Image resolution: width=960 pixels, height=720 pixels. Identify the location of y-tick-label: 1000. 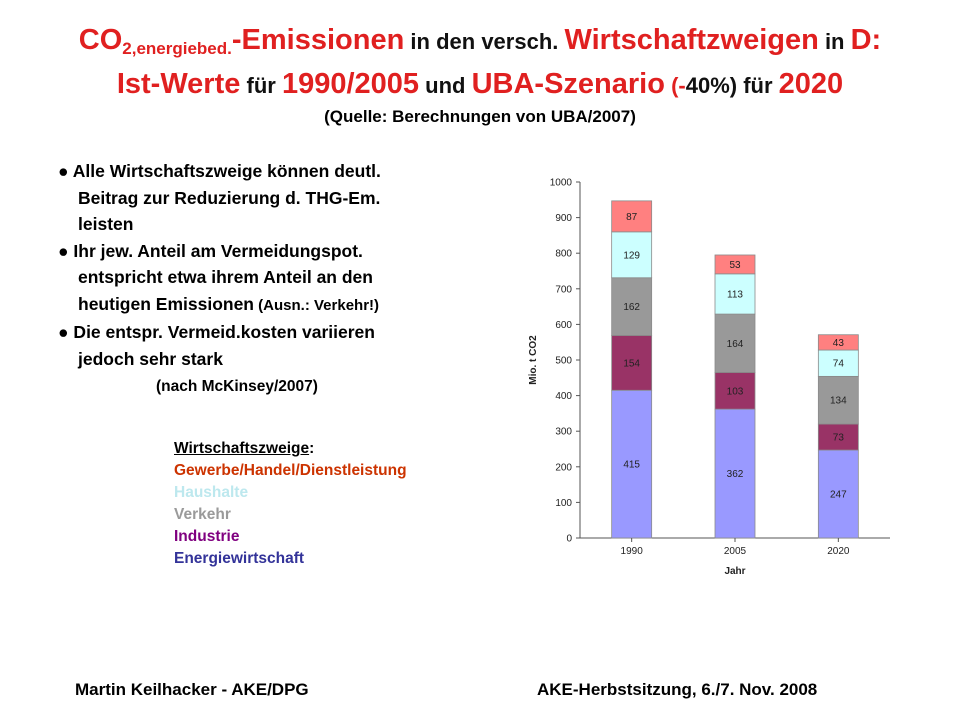
(561, 183).